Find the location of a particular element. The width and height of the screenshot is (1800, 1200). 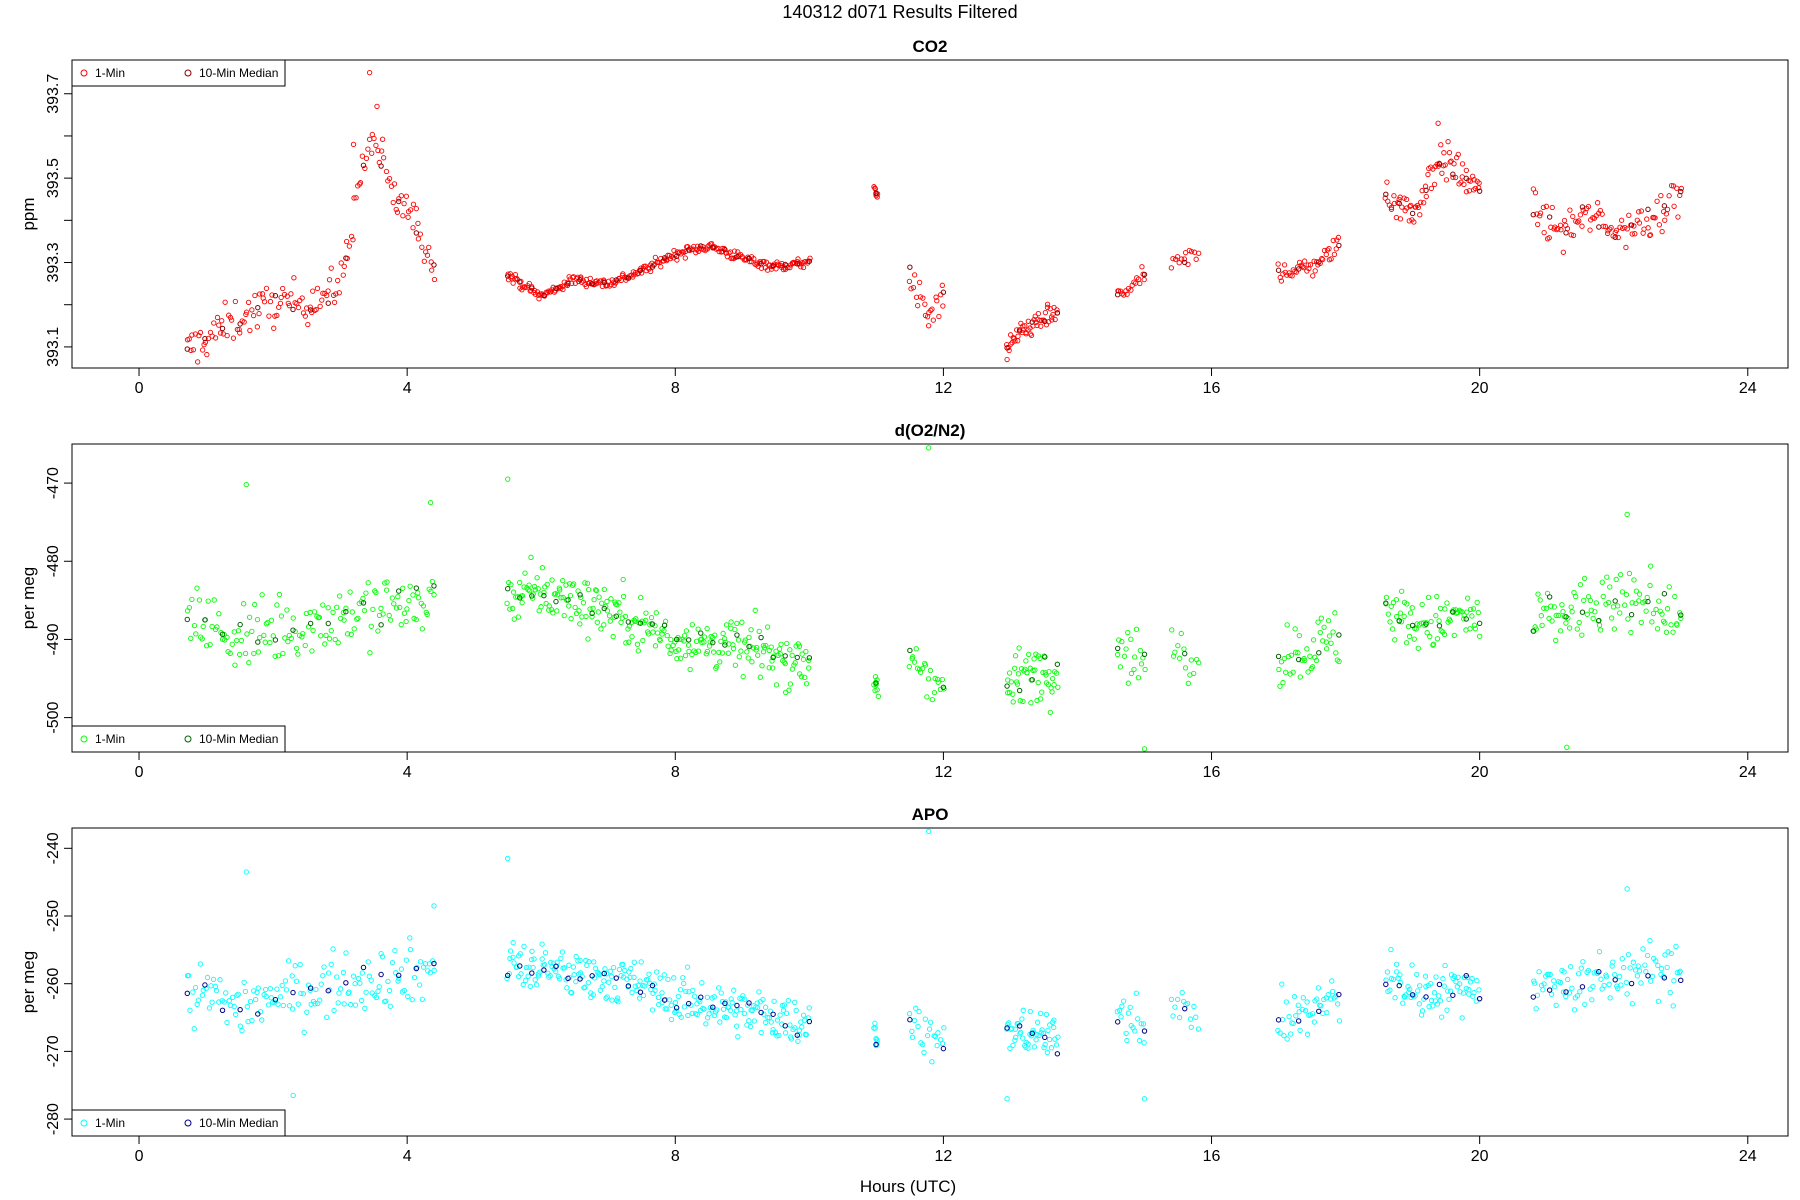

y-tick-label: -250 is located at coordinates (53, 916).